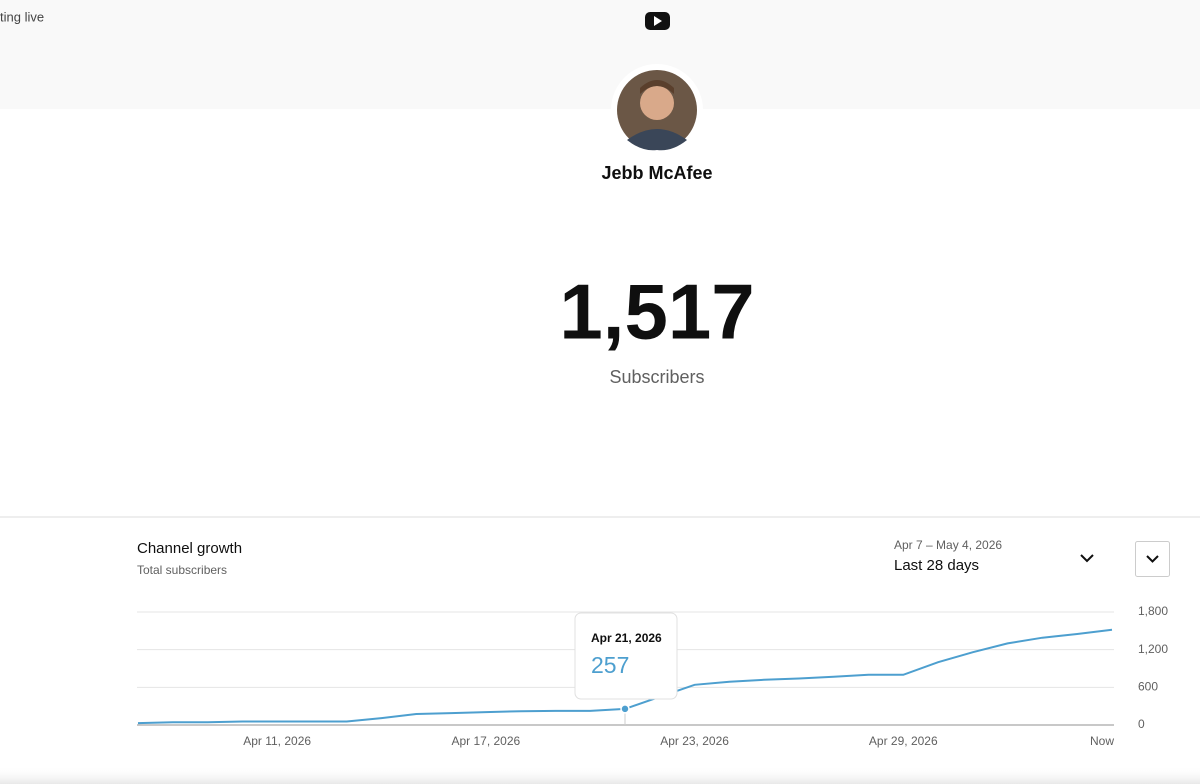  Describe the element at coordinates (656, 377) in the screenshot. I see `subscriber-label: Subscribers` at that location.